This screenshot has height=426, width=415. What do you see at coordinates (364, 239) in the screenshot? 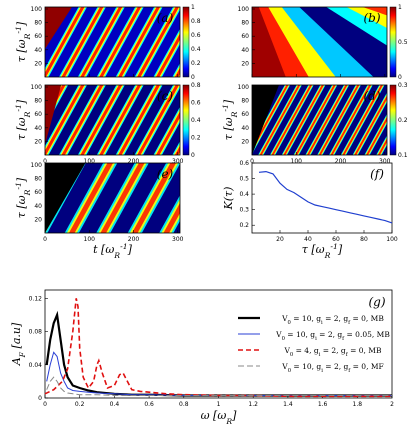
I see `x-tick-label: 80` at bounding box center [364, 239].